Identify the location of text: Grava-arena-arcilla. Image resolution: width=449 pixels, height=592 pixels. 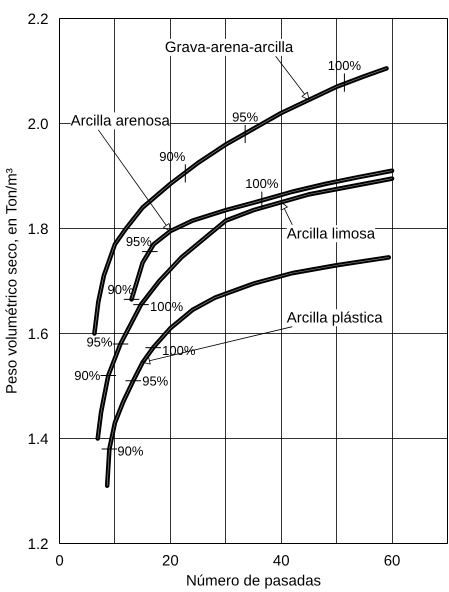
(229, 47).